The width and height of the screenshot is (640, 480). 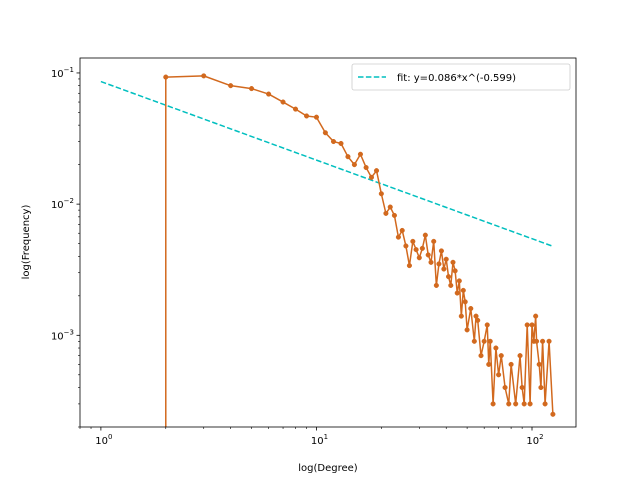 I want to click on legend-box, so click(x=461, y=77).